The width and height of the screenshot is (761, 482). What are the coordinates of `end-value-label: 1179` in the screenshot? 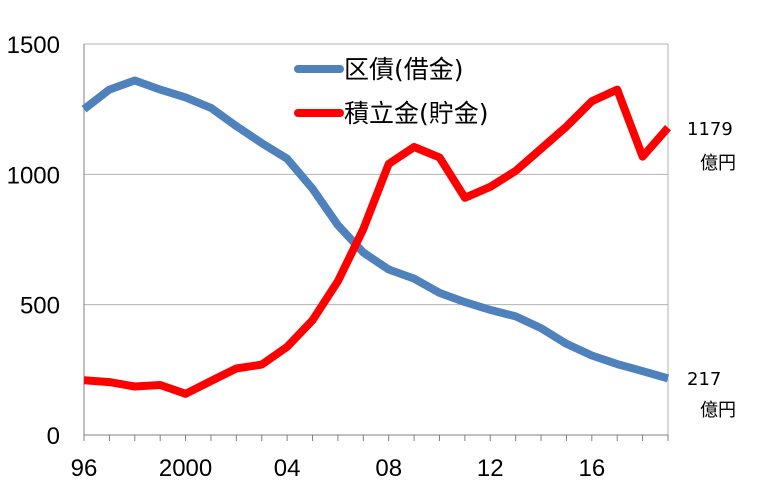 It's located at (710, 129).